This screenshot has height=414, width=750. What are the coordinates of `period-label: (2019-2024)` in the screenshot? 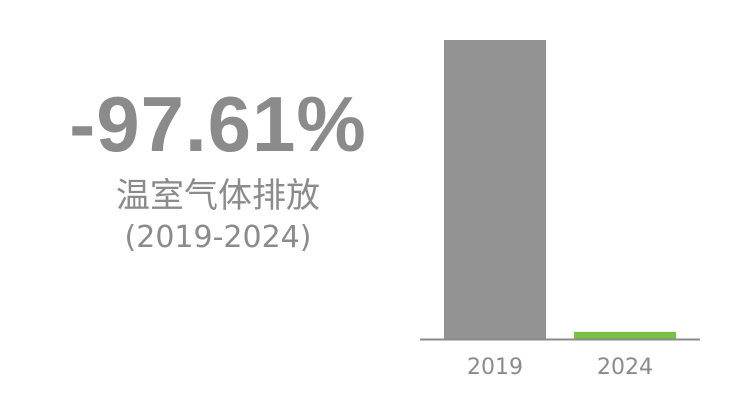 It's located at (218, 237).